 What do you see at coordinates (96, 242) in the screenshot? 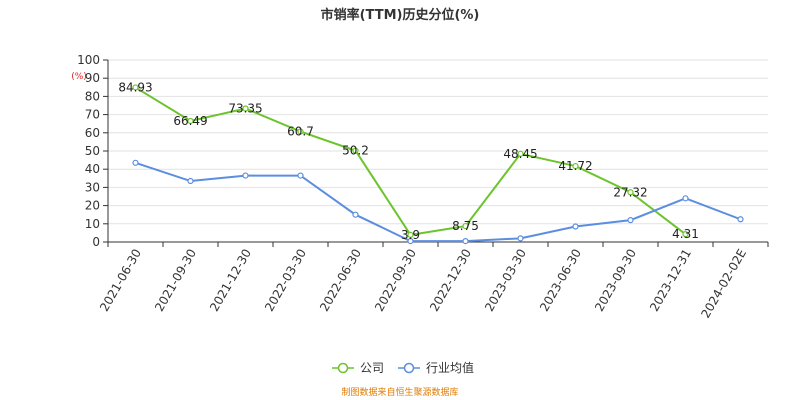
I see `y-tick-label: 0` at bounding box center [96, 242].